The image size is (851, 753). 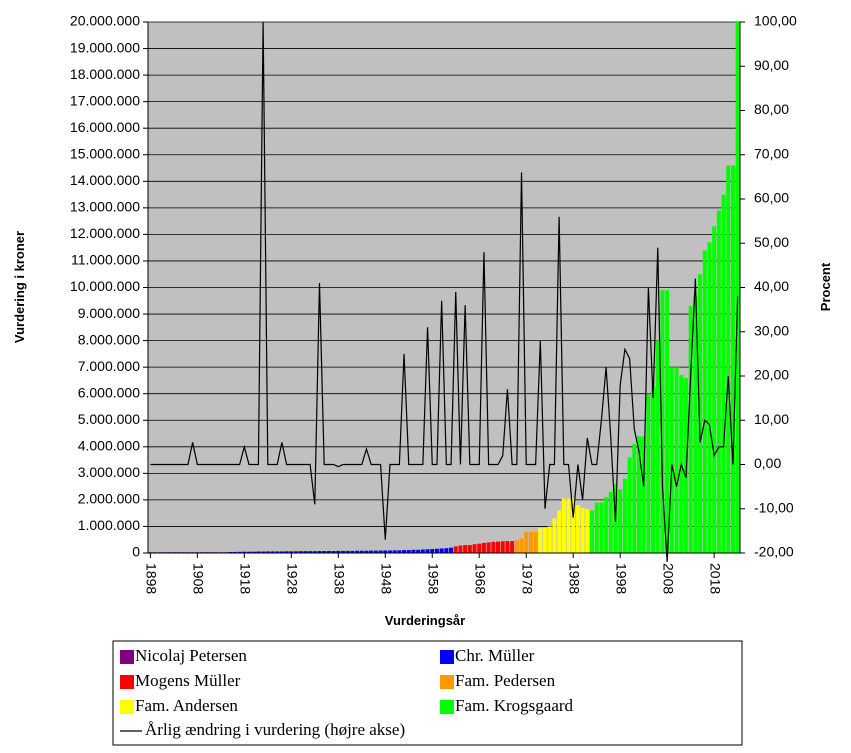 What do you see at coordinates (105, 180) in the screenshot?
I see `y-tick-label: 14.000.000` at bounding box center [105, 180].